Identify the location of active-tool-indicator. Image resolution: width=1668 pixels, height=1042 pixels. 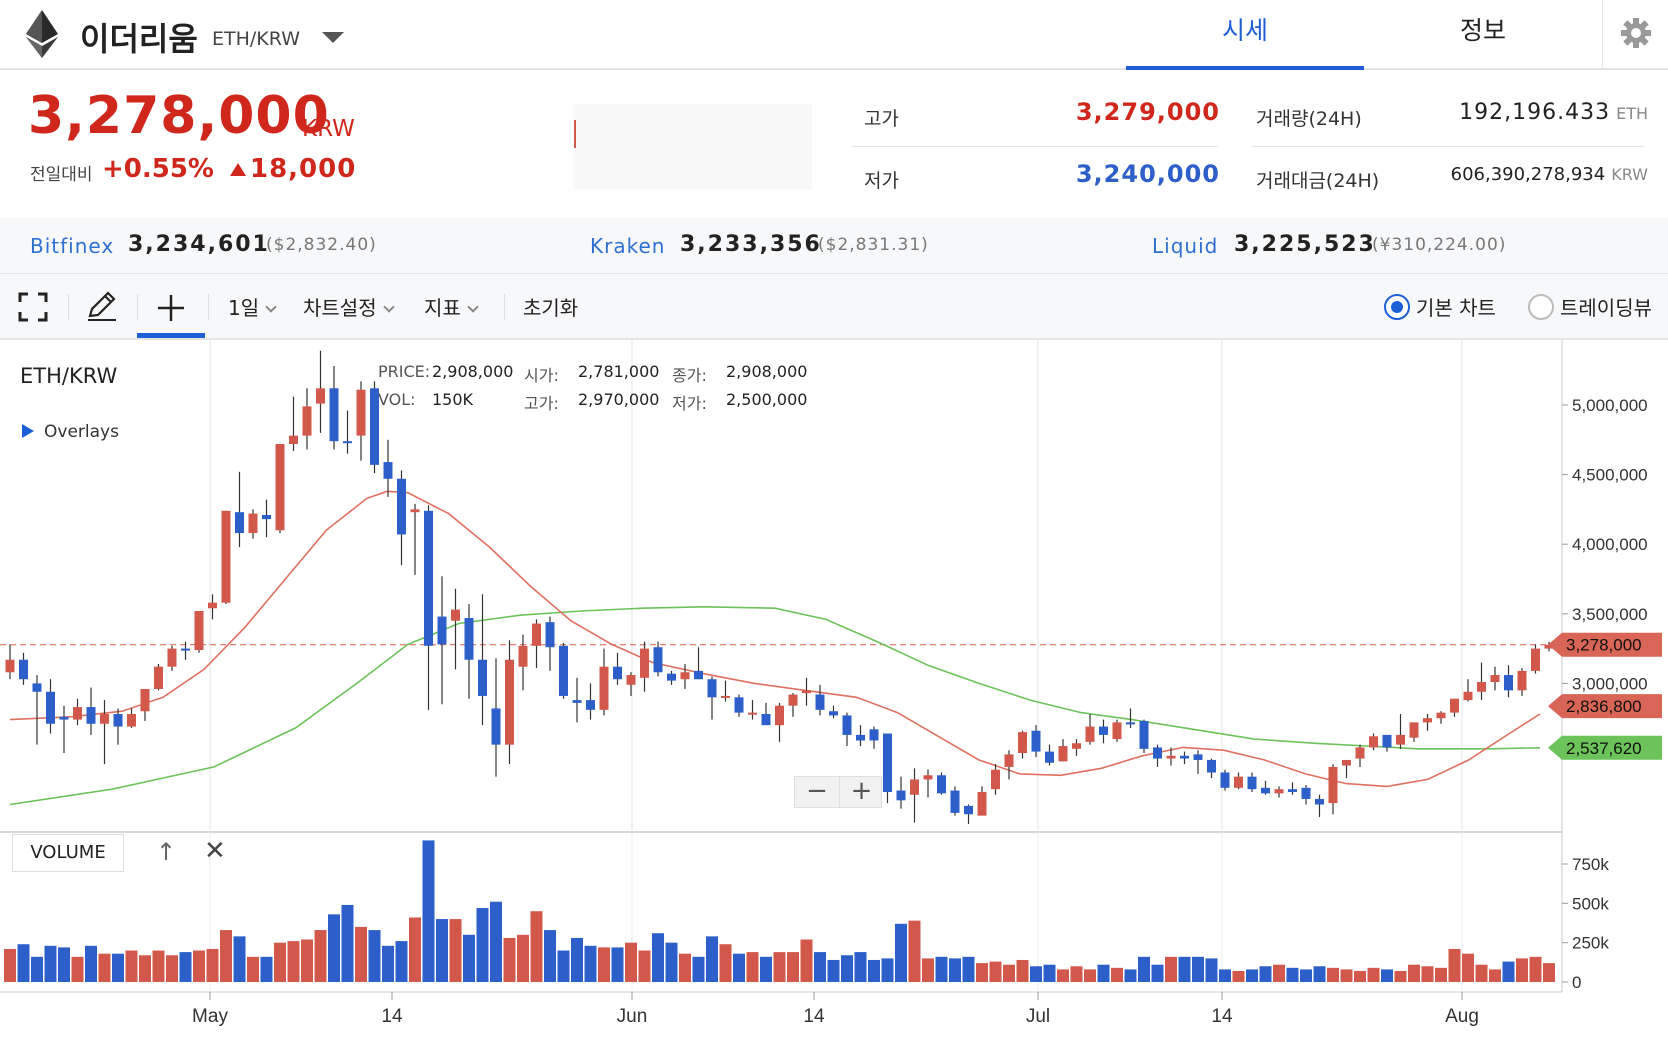
(171, 335).